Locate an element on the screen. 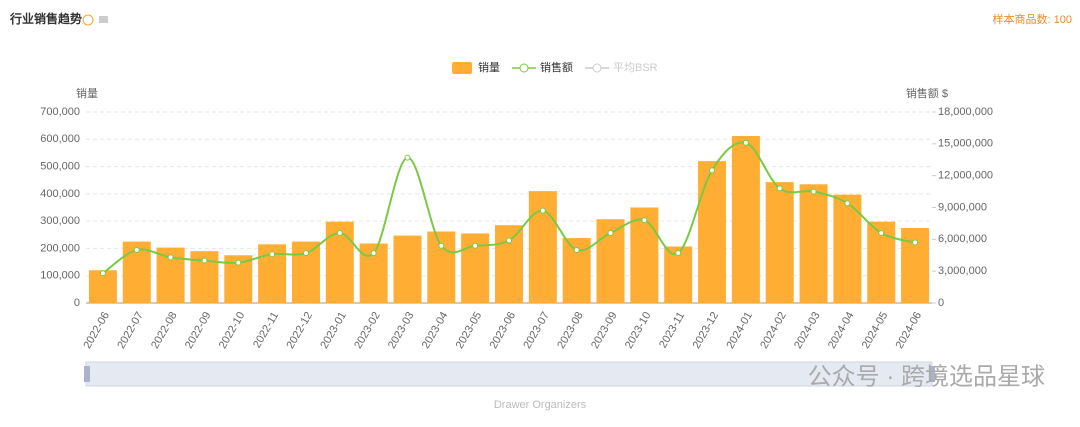 This screenshot has width=1080, height=427. y2-tick-label: 12,000,000 is located at coordinates (965, 176).